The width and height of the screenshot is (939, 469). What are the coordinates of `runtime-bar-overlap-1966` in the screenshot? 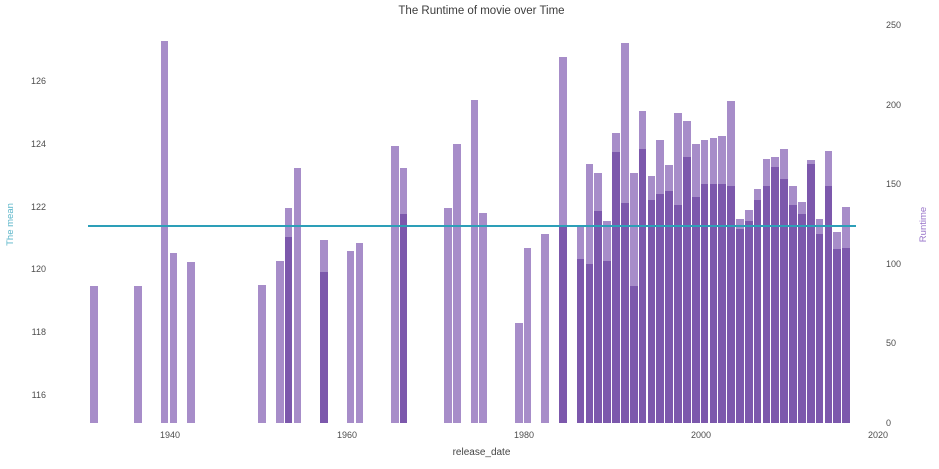 It's located at (403, 318).